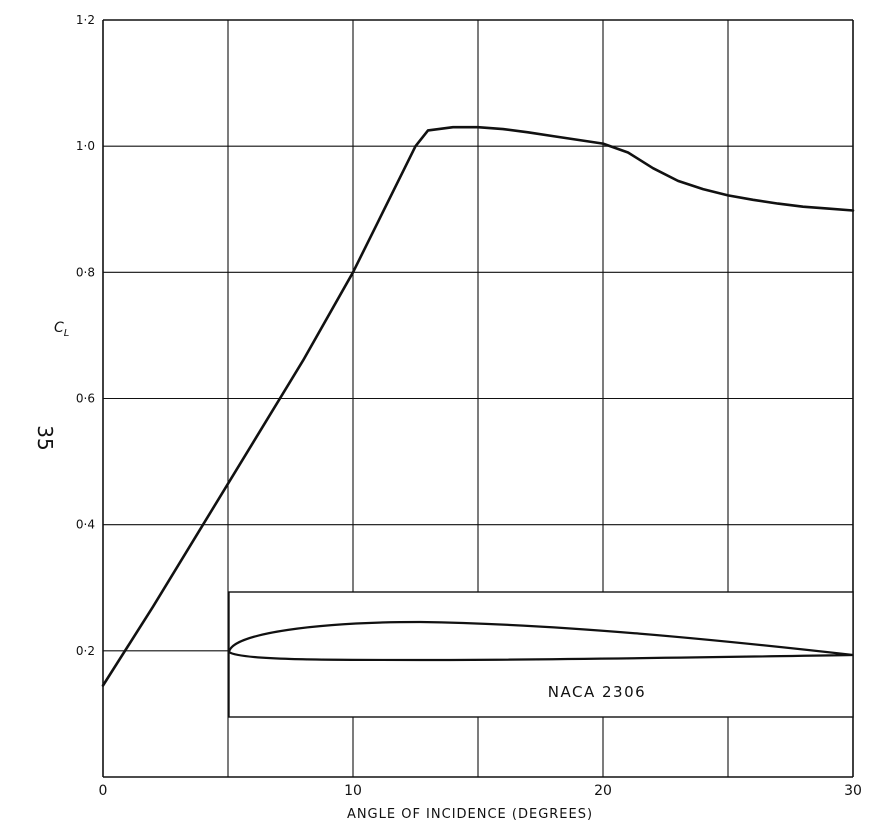  I want to click on page-number: 35, so click(45, 437).